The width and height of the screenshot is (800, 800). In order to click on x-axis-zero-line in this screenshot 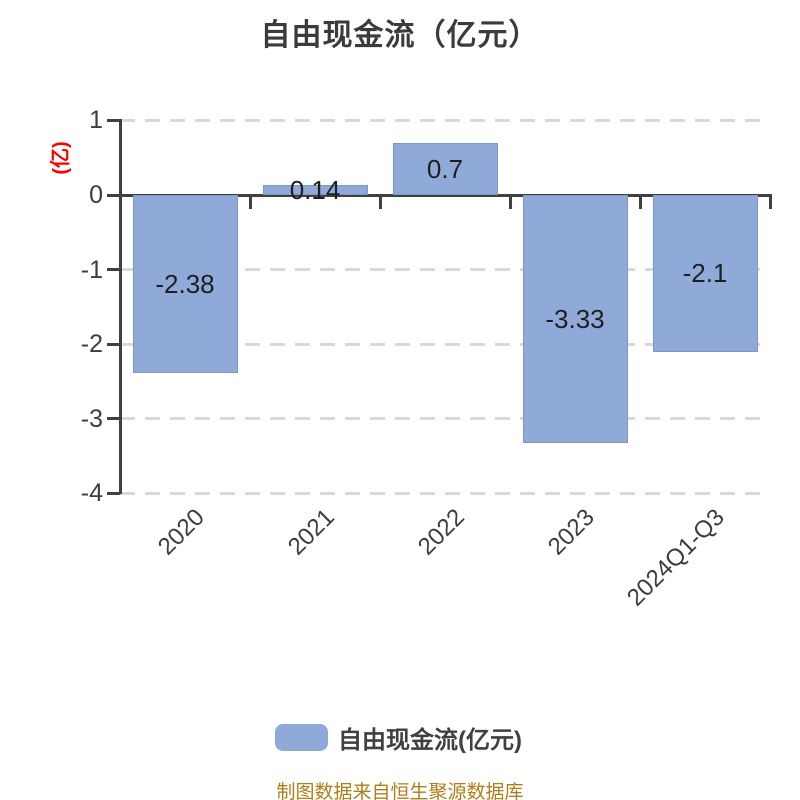, I will do `click(446, 195)`.